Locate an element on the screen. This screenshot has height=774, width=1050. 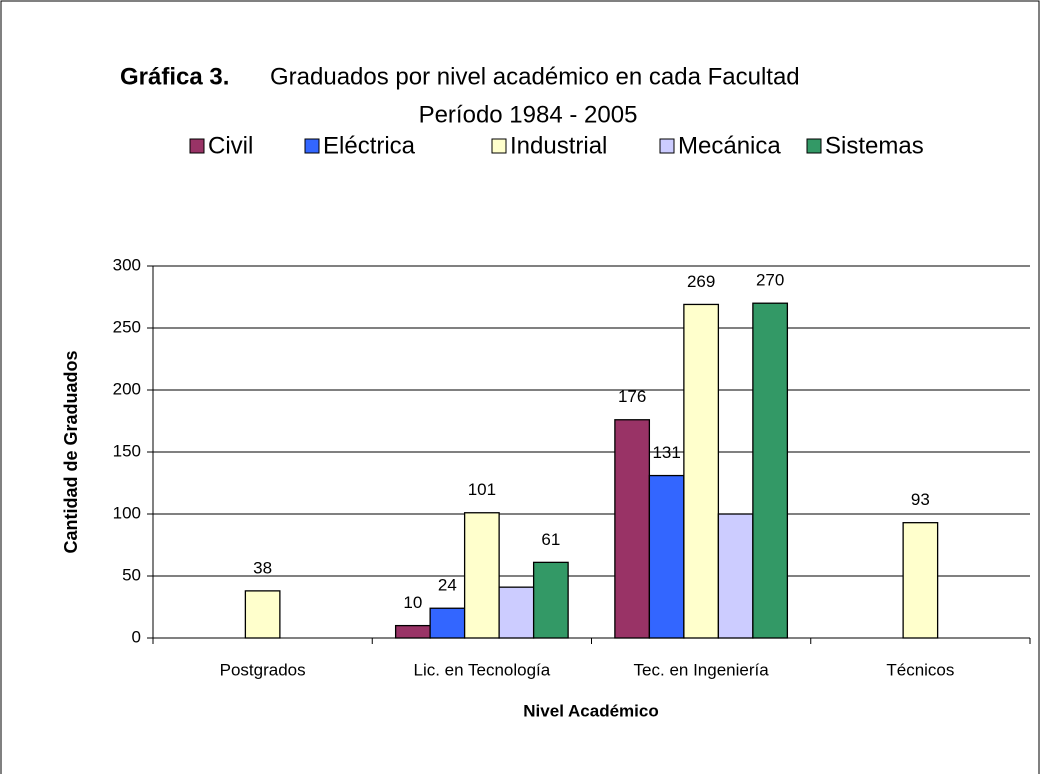
y-axis-label: Cantidad de Graduados is located at coordinates (71, 451).